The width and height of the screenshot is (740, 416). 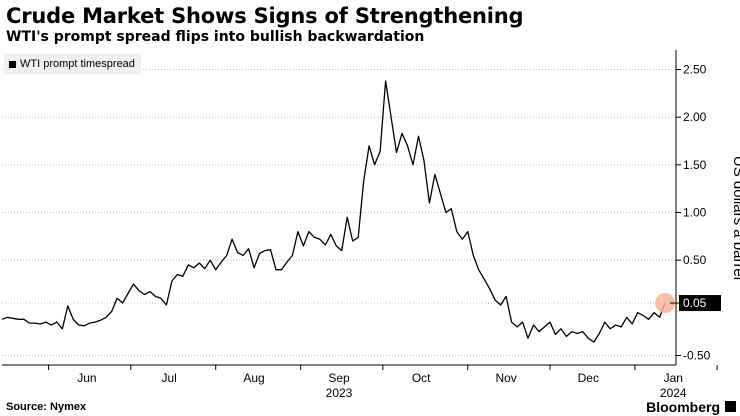 What do you see at coordinates (86, 378) in the screenshot?
I see `x-tick-label: Jun` at bounding box center [86, 378].